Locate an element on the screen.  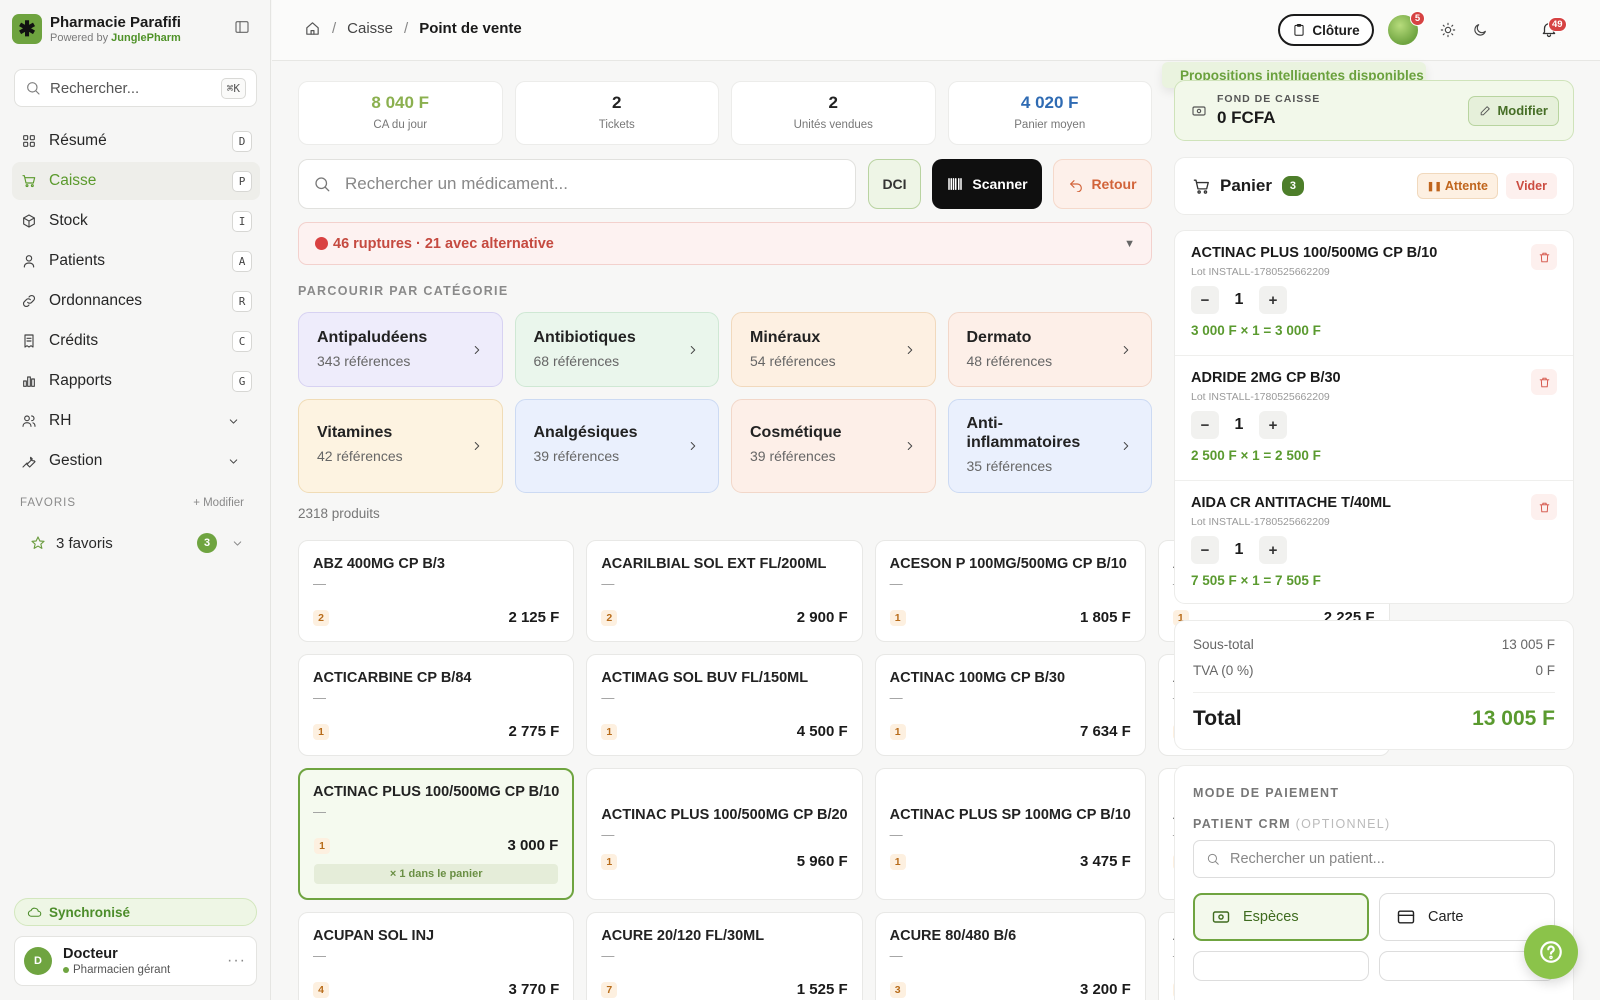
category-card: Antipaludéens 343 références is located at coordinates (400, 349).